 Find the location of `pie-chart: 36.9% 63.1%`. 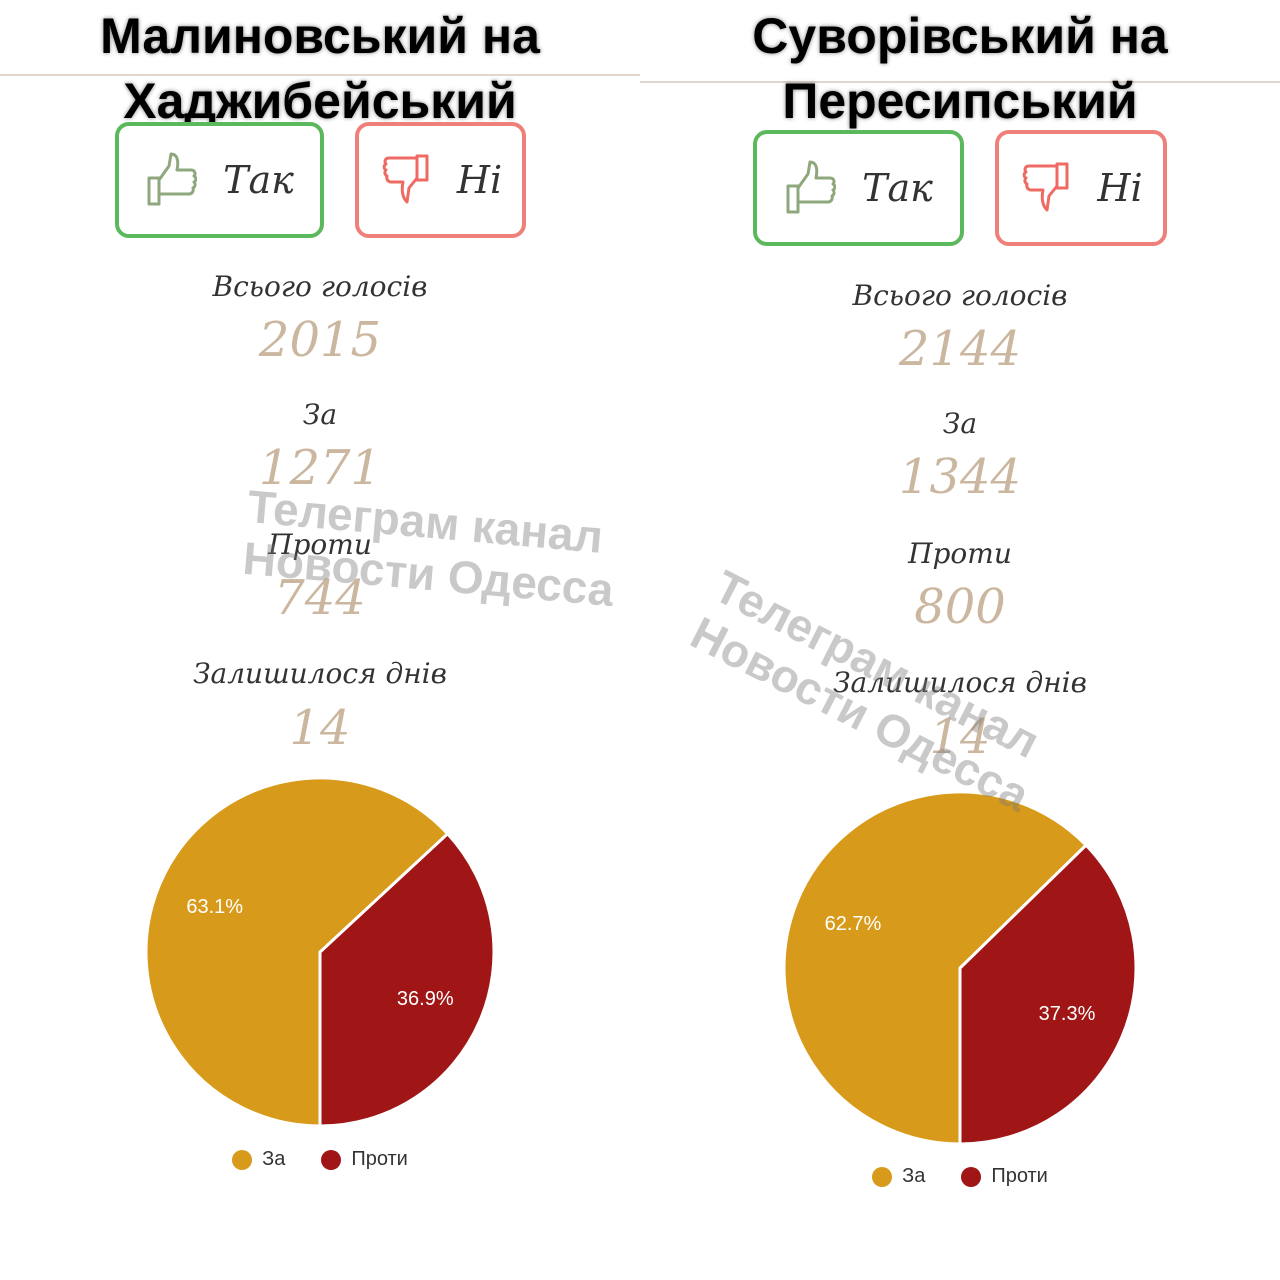

pie-chart: 36.9% 63.1% is located at coordinates (320, 952).